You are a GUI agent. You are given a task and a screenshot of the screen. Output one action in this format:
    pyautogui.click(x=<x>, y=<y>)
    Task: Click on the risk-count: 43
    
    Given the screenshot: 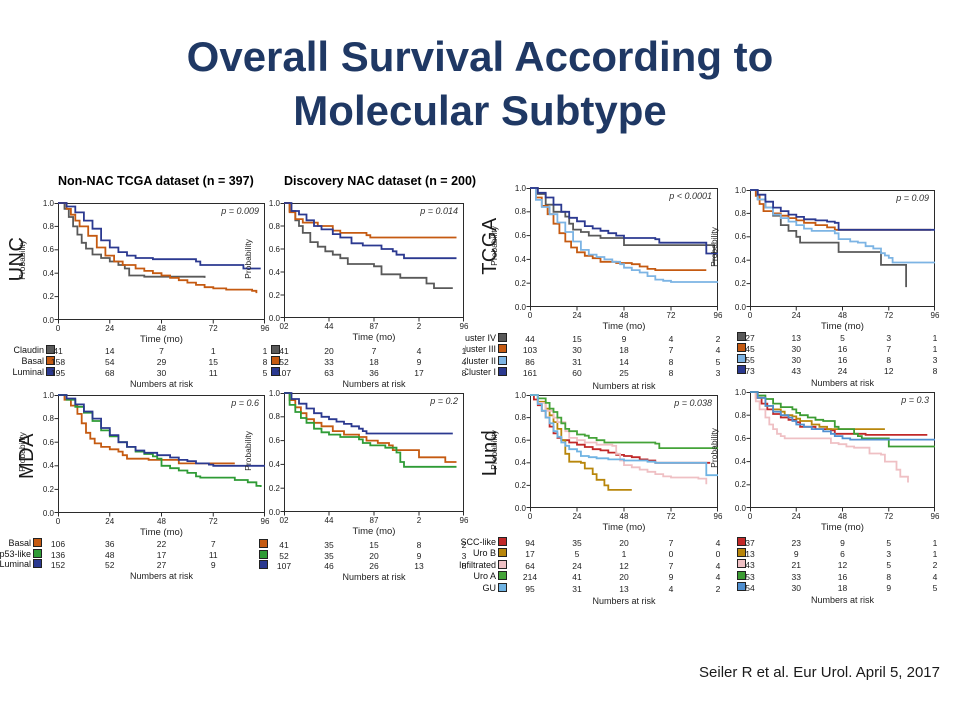 What is the action you would take?
    pyautogui.click(x=750, y=565)
    